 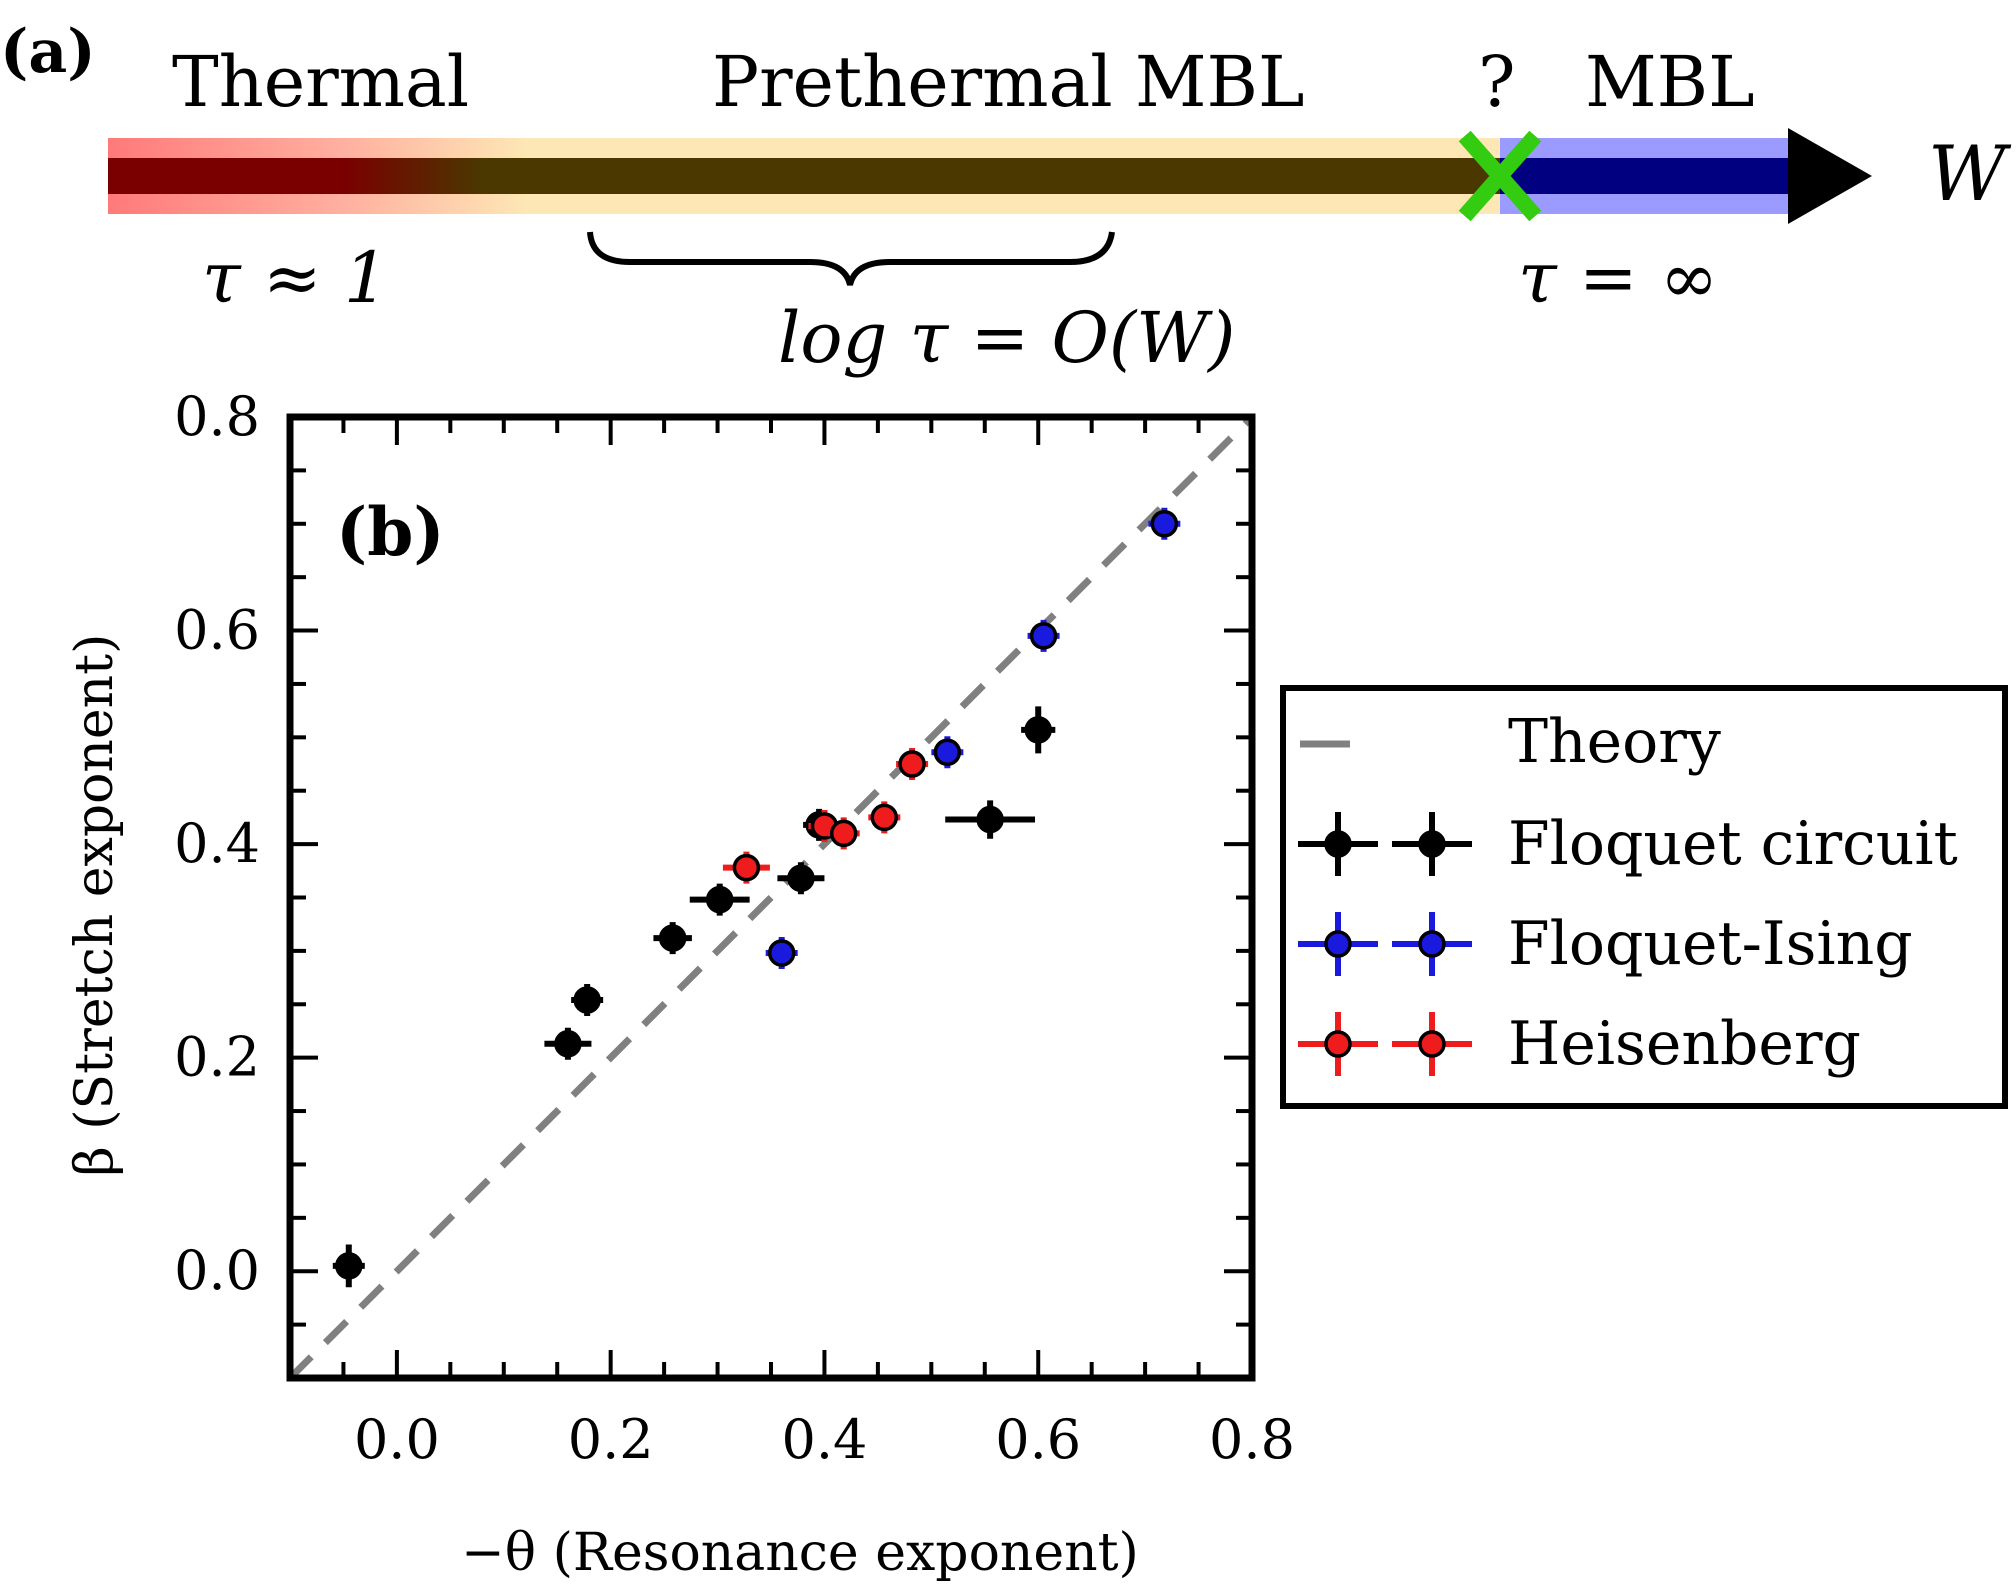 I want to click on x-tick-label: 0.4, so click(x=824, y=1439).